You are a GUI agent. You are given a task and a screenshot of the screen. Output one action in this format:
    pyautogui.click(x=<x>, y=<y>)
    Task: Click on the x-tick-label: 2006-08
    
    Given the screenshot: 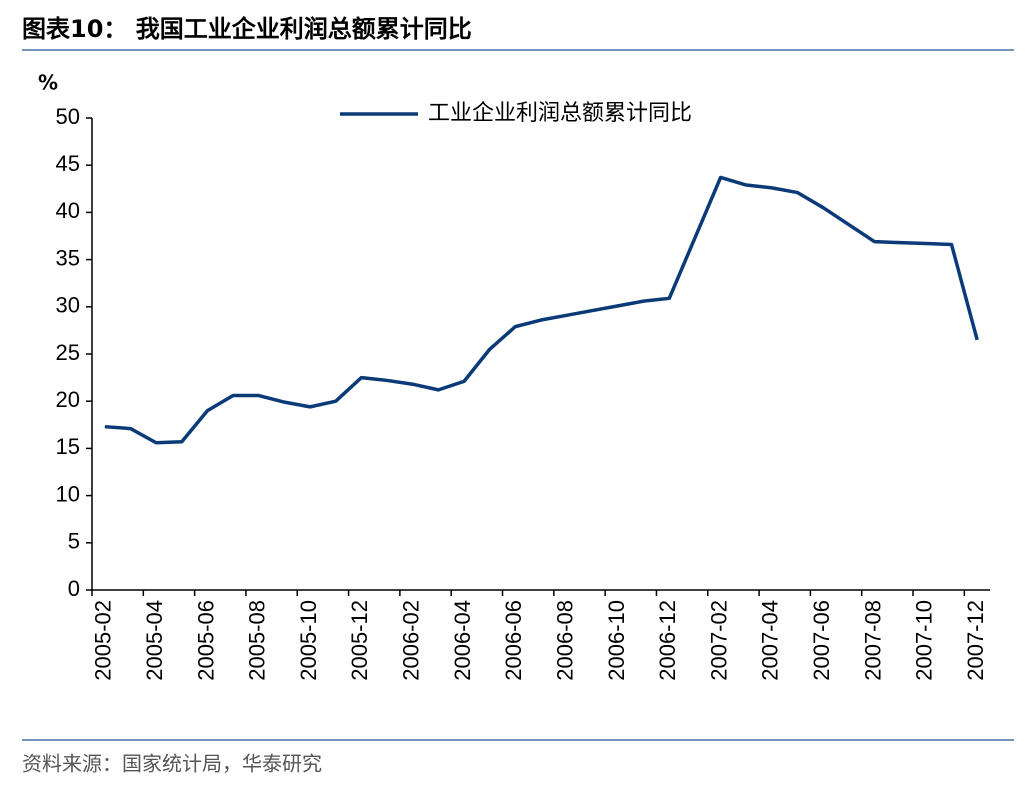 What is the action you would take?
    pyautogui.click(x=564, y=640)
    